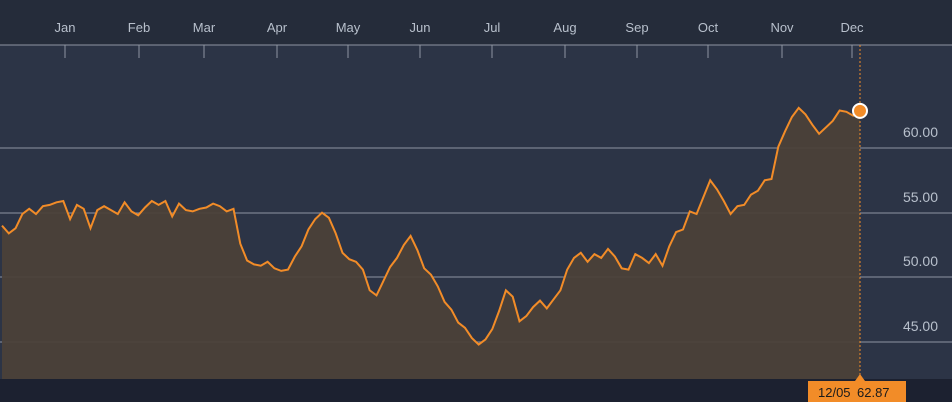 The height and width of the screenshot is (402, 952). What do you see at coordinates (204, 27) in the screenshot?
I see `x-tick-label: Mar` at bounding box center [204, 27].